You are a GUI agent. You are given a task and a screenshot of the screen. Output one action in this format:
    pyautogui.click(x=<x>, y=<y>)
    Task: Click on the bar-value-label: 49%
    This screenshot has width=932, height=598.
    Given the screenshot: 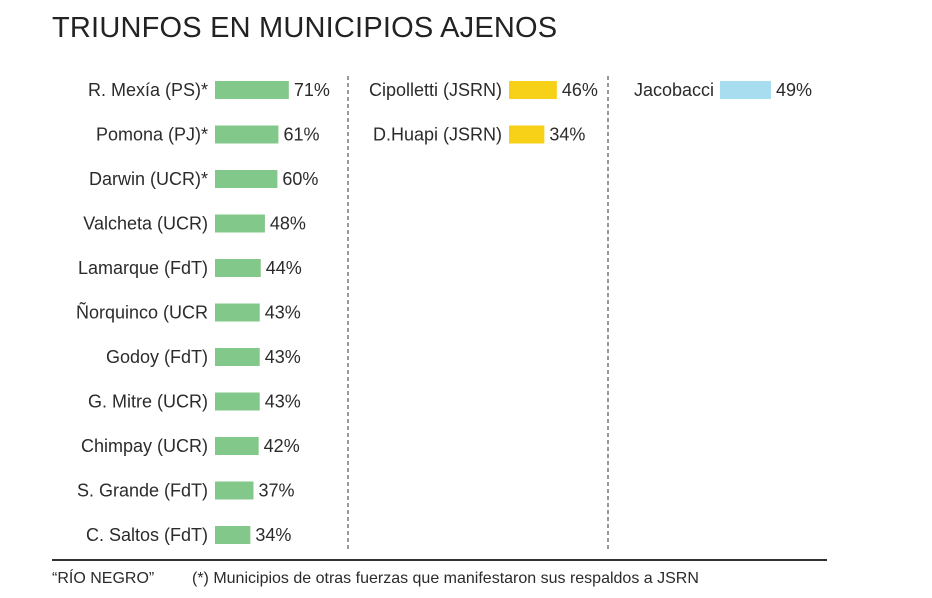 What is the action you would take?
    pyautogui.click(x=794, y=90)
    